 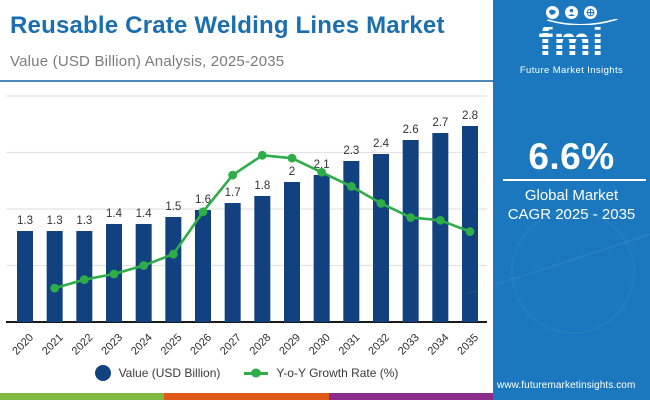 I want to click on fmi-logo-text: fmi, so click(x=571, y=41).